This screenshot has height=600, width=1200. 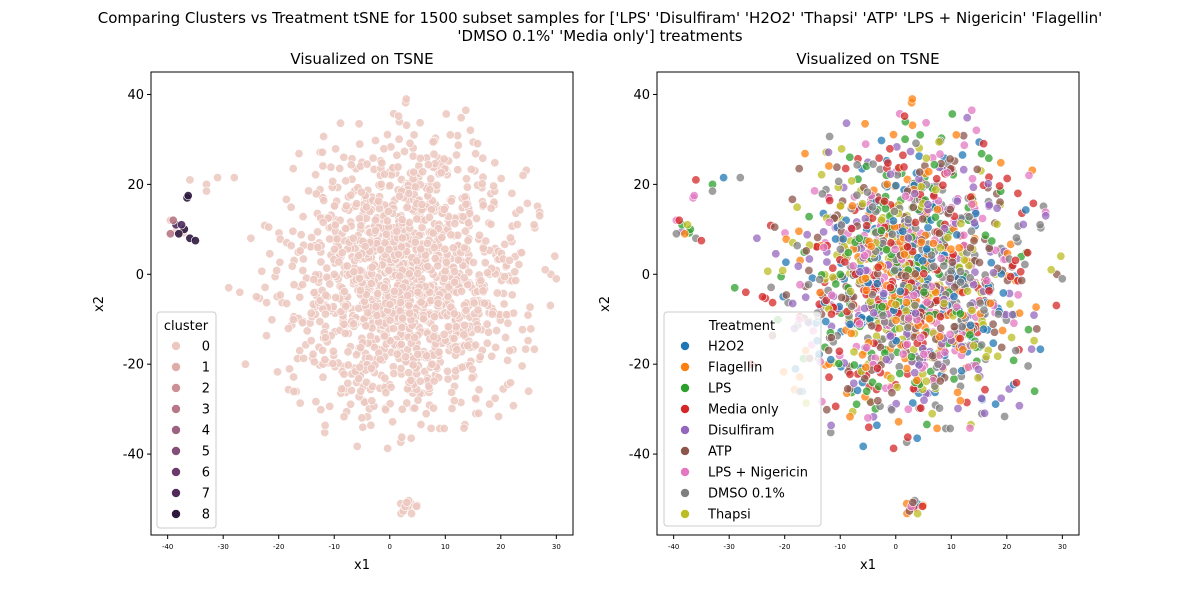 What do you see at coordinates (133, 455) in the screenshot?
I see `y-tick-label: -40` at bounding box center [133, 455].